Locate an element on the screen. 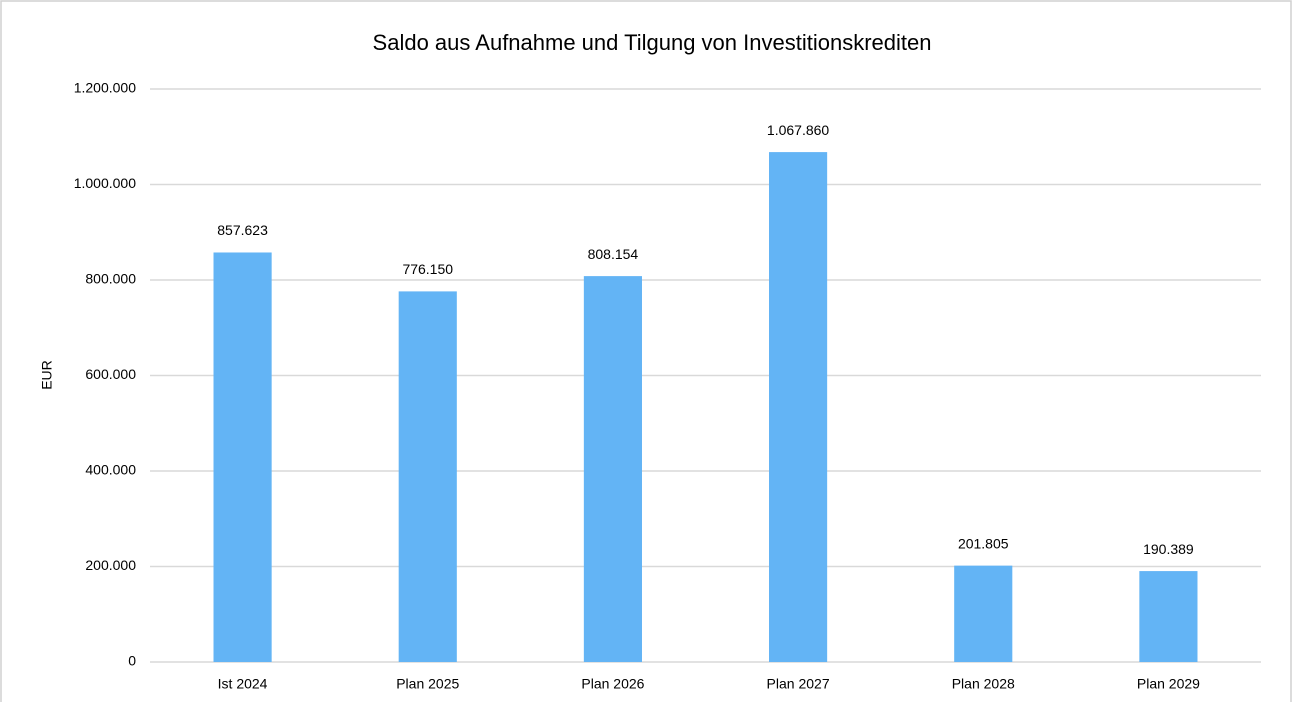  y-axis-label: EUR is located at coordinates (47, 375).